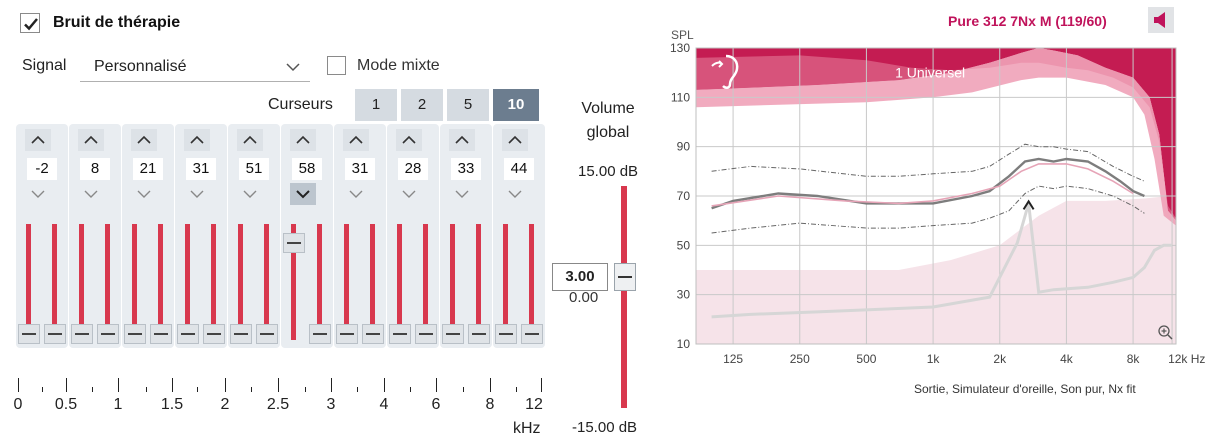 The width and height of the screenshot is (1217, 445). What do you see at coordinates (18, 404) in the screenshot?
I see `frequency-tick-label: 0` at bounding box center [18, 404].